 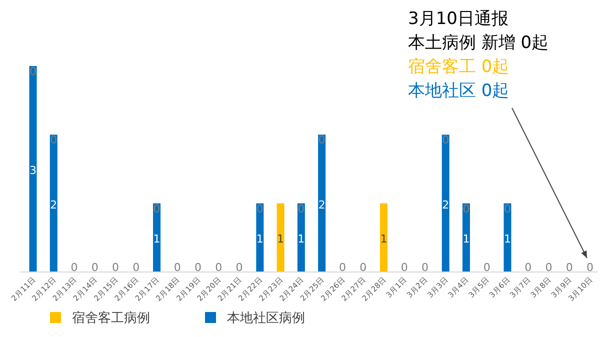 What do you see at coordinates (459, 67) in the screenshot?
I see `annotation: 宿舍客工 0起` at bounding box center [459, 67].